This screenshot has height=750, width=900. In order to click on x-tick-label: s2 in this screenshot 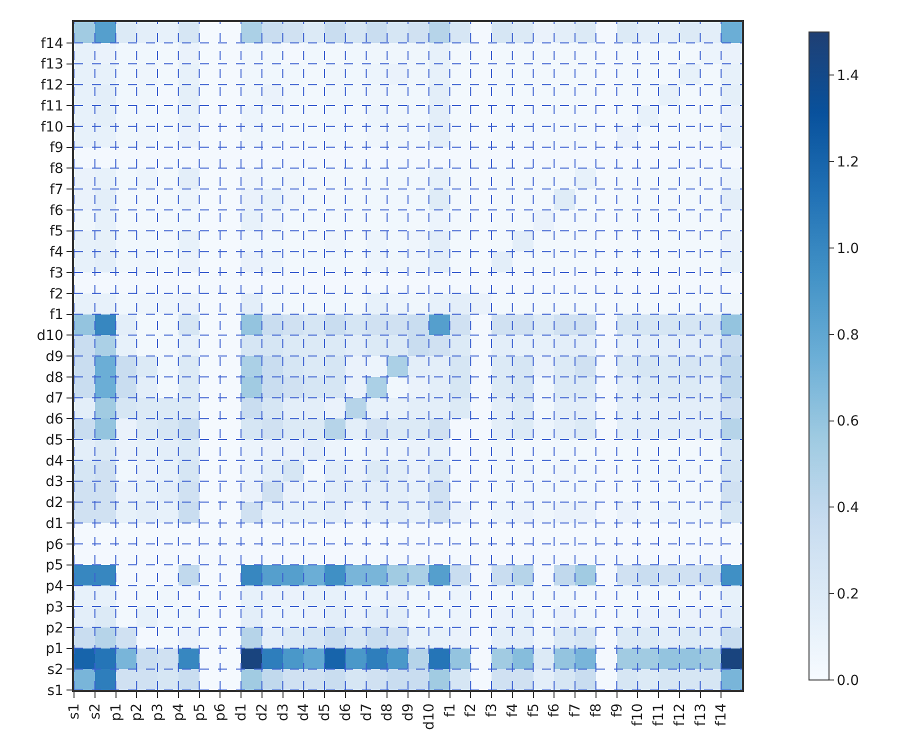, I will do `click(95, 711)`.